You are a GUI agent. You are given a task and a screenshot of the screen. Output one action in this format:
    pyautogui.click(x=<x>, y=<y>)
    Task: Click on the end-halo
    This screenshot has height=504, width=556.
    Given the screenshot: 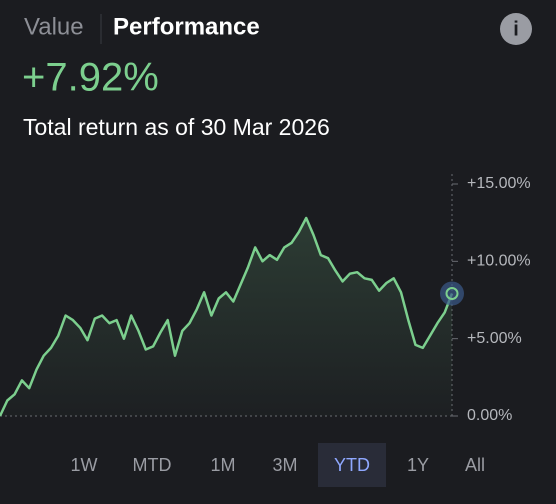 What is the action you would take?
    pyautogui.click(x=452, y=293)
    